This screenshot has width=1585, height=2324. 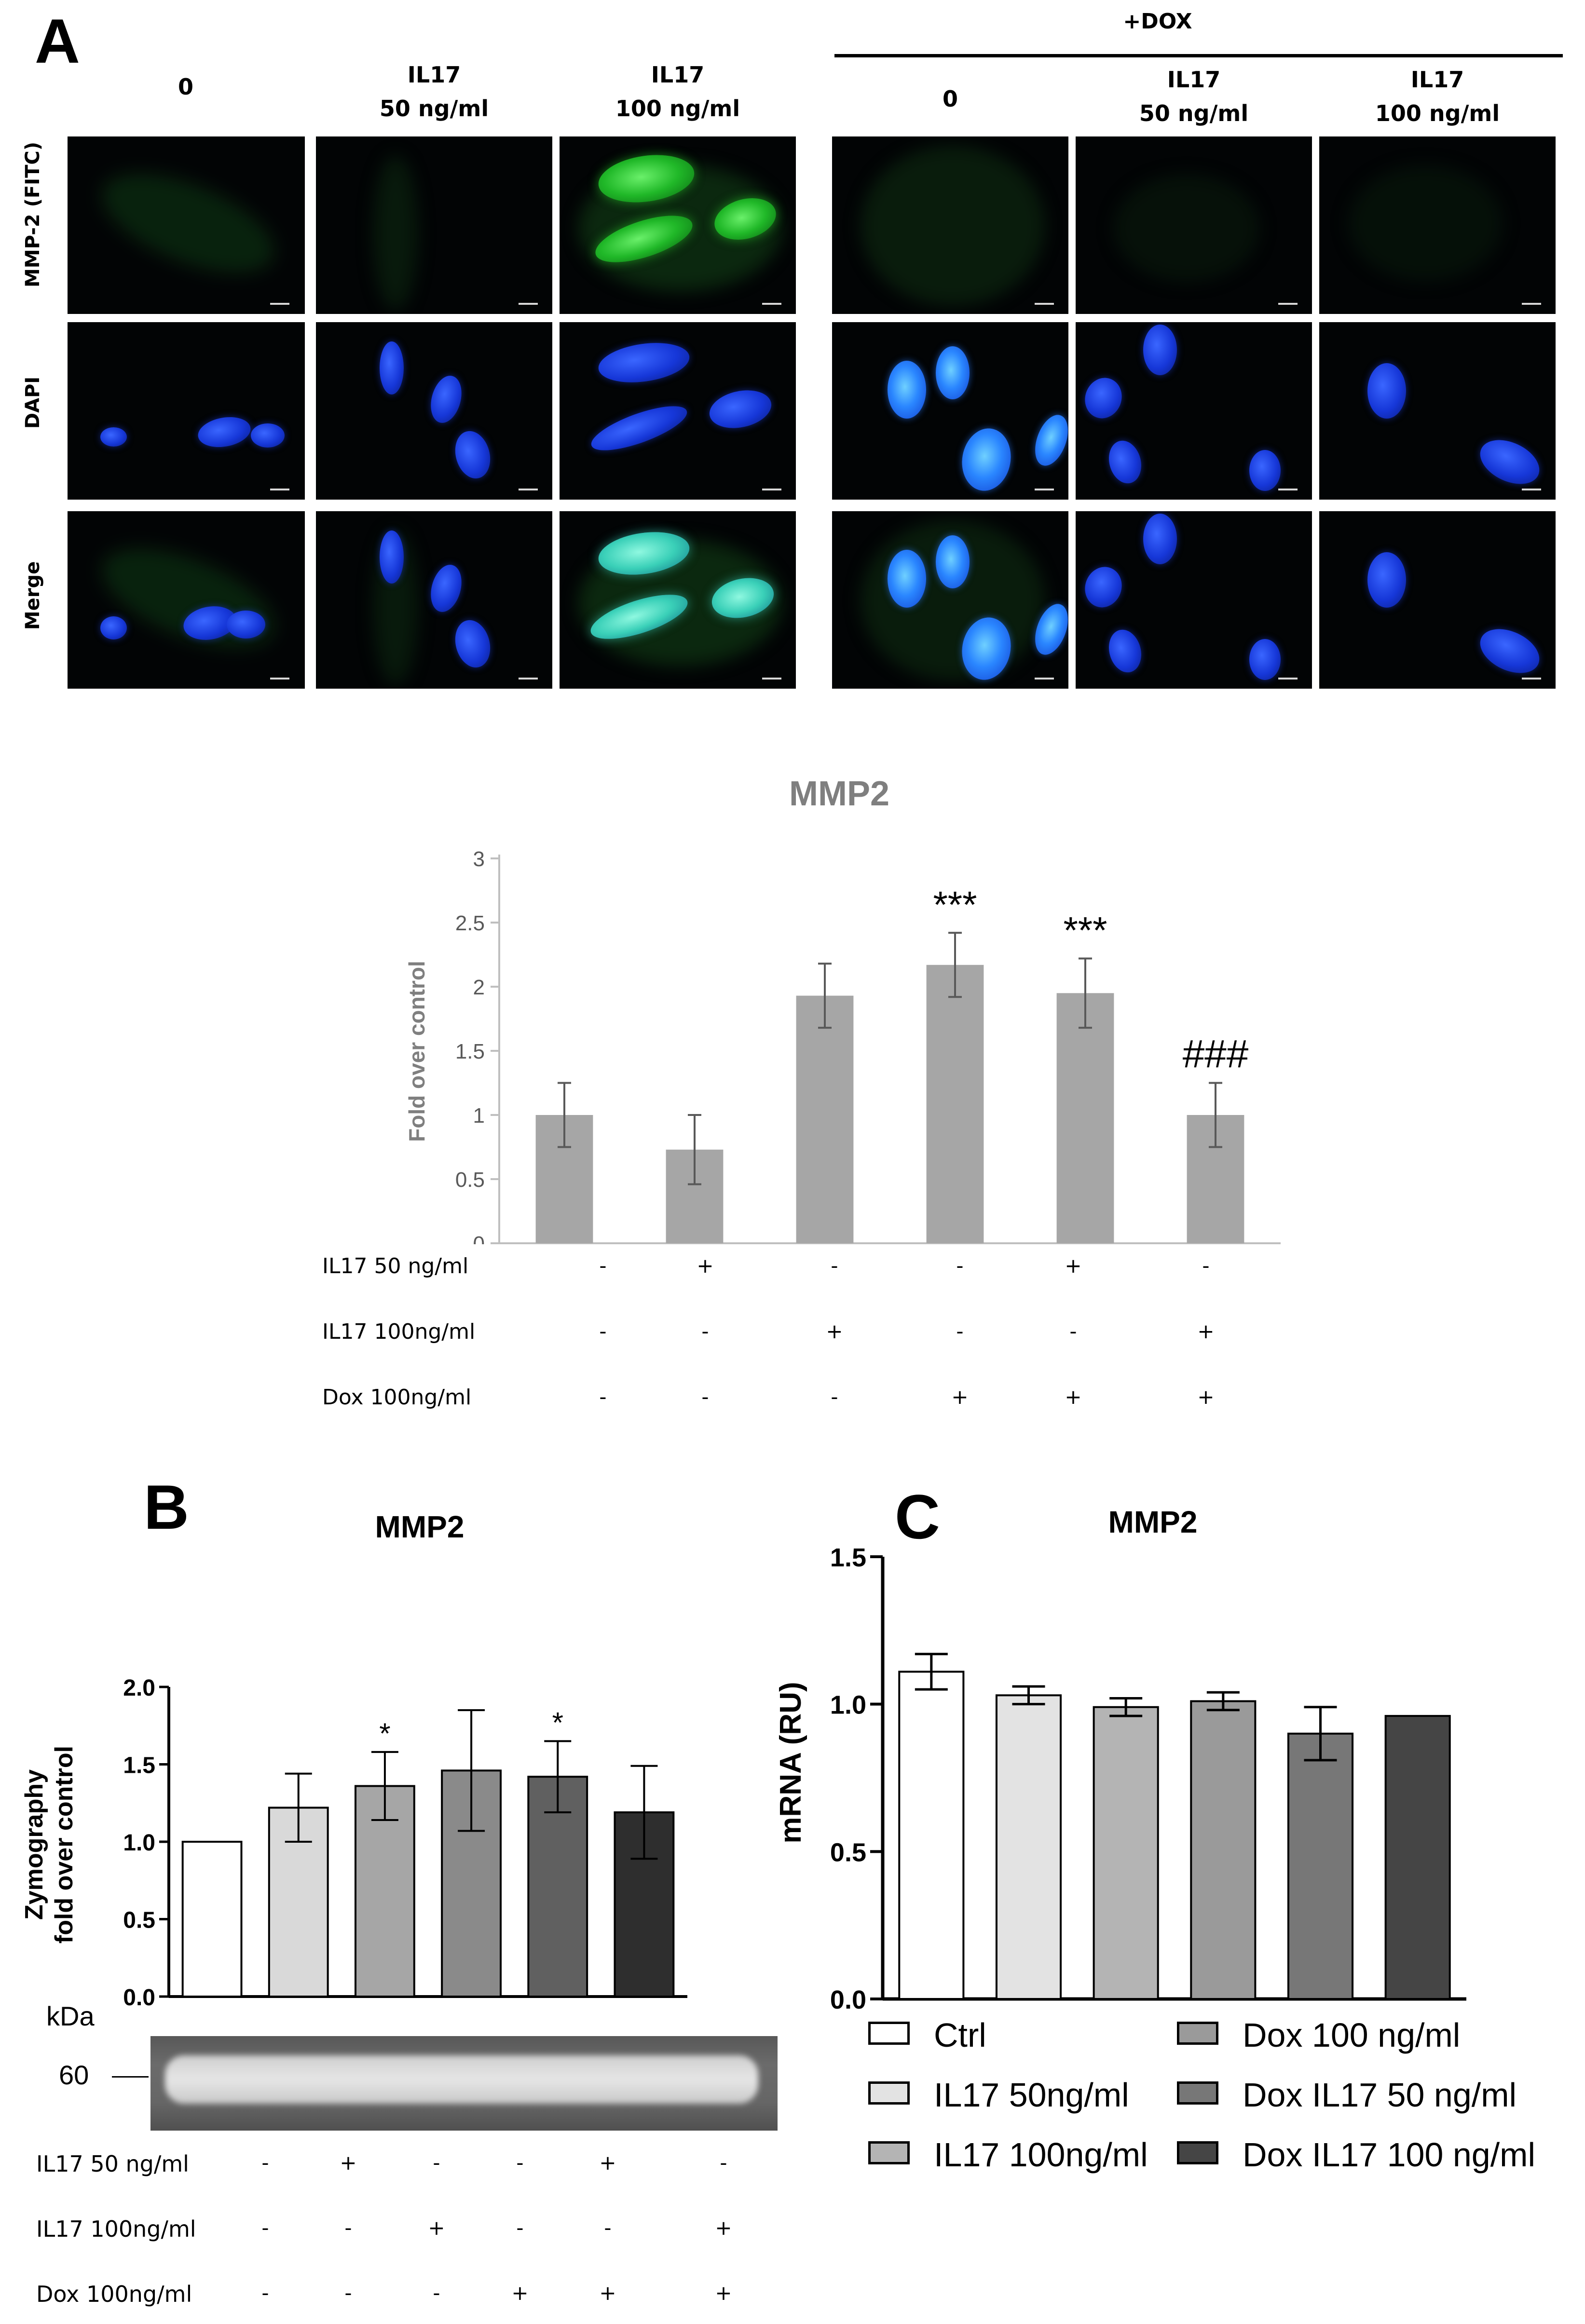 I want to click on col-header-4-label: IL17 50 ng/ml, so click(x=1194, y=96).